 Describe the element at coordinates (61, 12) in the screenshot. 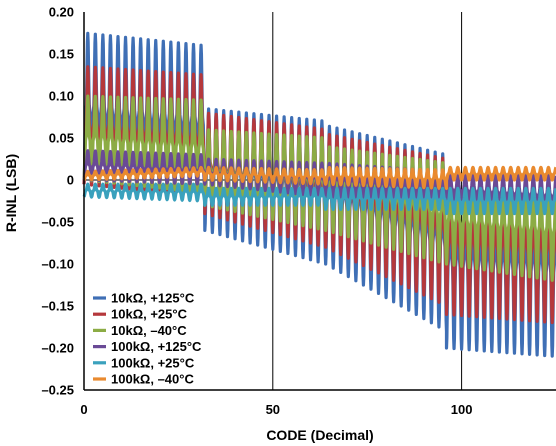

I see `y-tick-label: 0.20` at that location.